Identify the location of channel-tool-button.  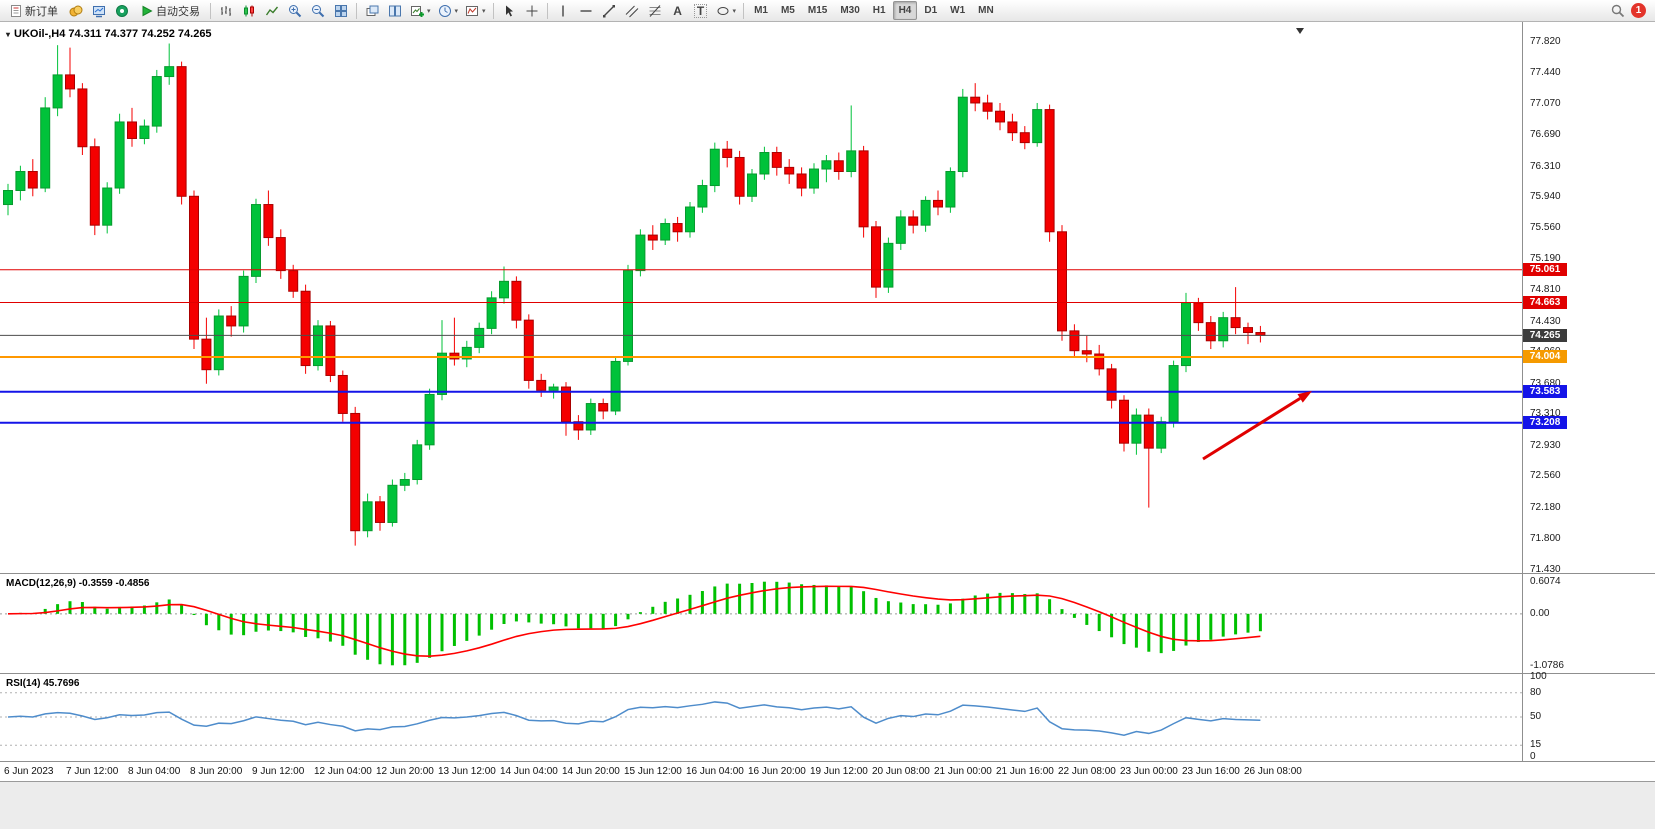
(632, 10).